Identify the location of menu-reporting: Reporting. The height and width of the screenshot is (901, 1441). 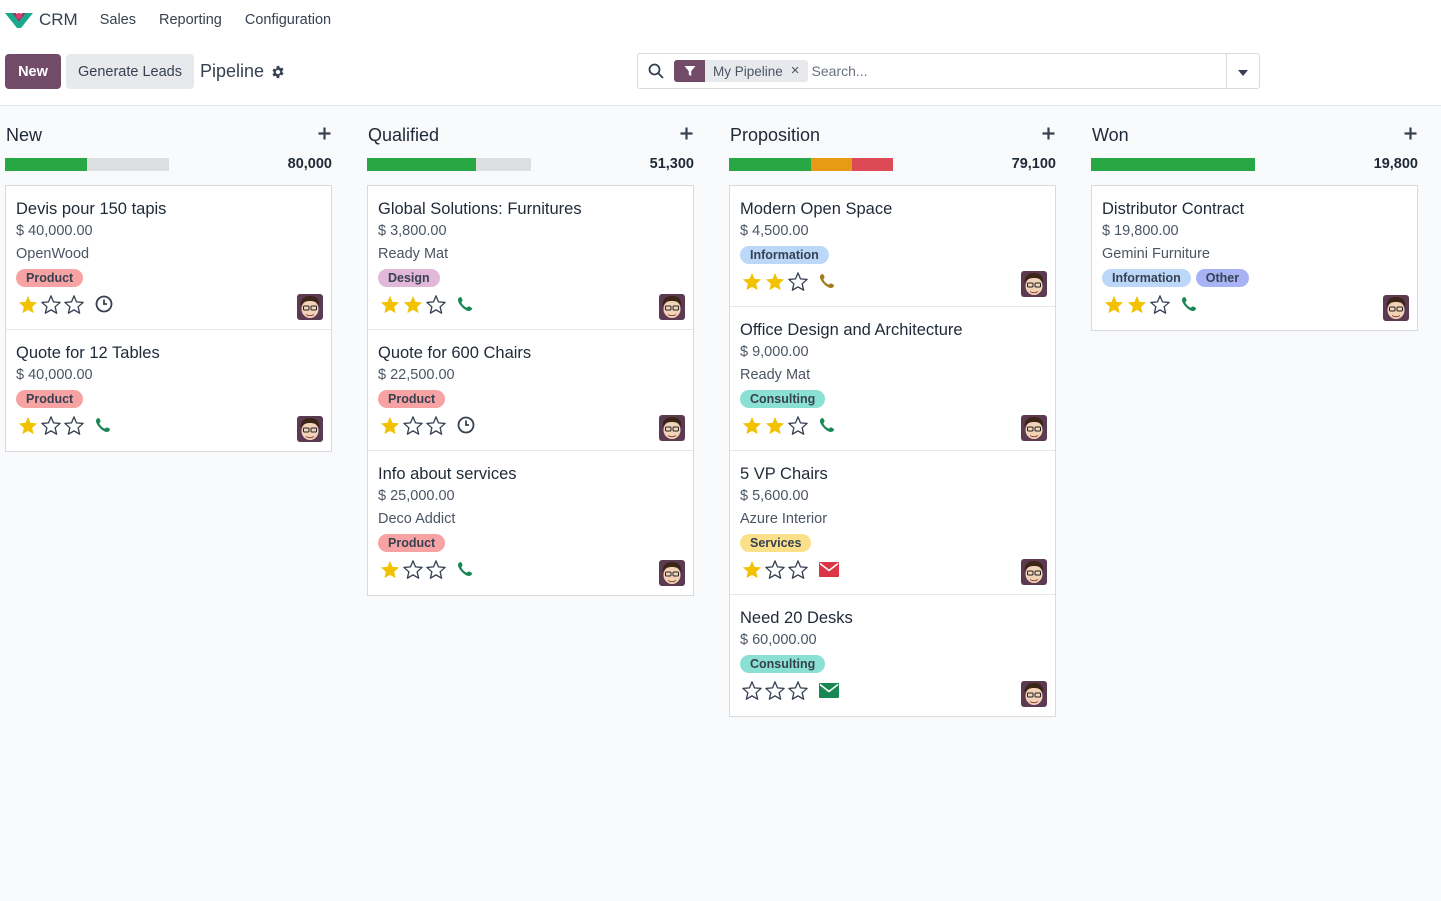
(190, 20).